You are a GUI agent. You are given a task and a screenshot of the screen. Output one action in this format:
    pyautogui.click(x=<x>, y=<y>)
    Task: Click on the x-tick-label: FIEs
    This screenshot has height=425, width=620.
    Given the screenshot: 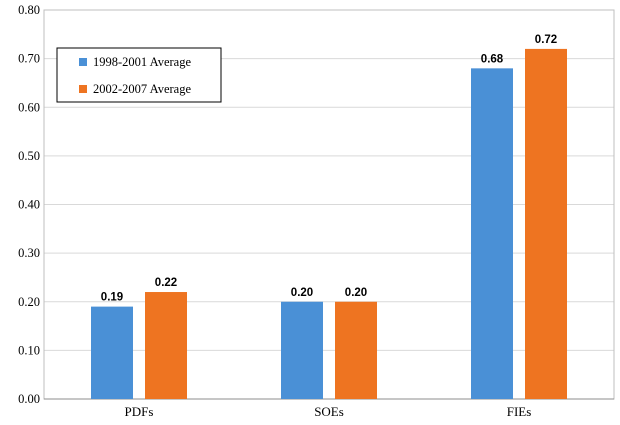 What is the action you would take?
    pyautogui.click(x=519, y=411)
    